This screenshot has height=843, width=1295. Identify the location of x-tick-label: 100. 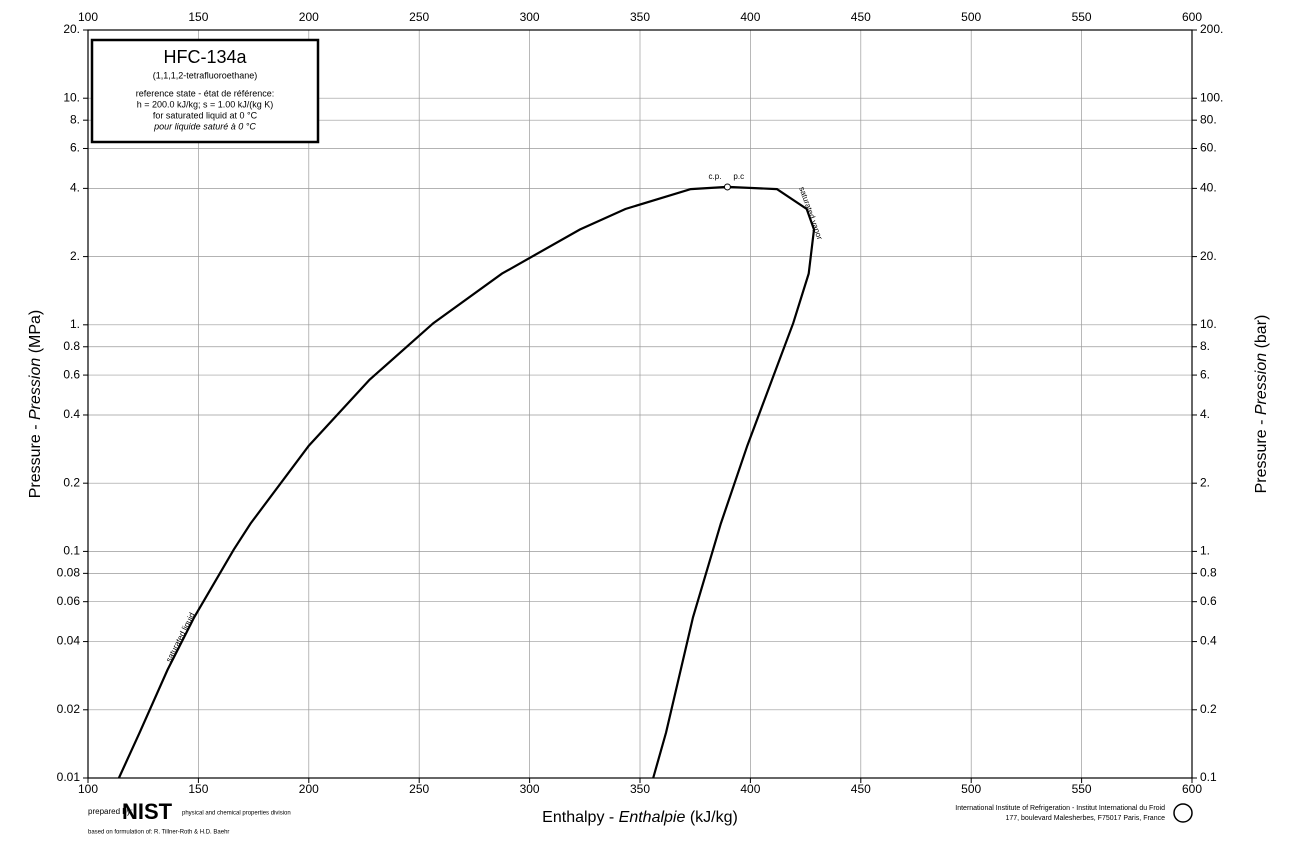
(88, 789).